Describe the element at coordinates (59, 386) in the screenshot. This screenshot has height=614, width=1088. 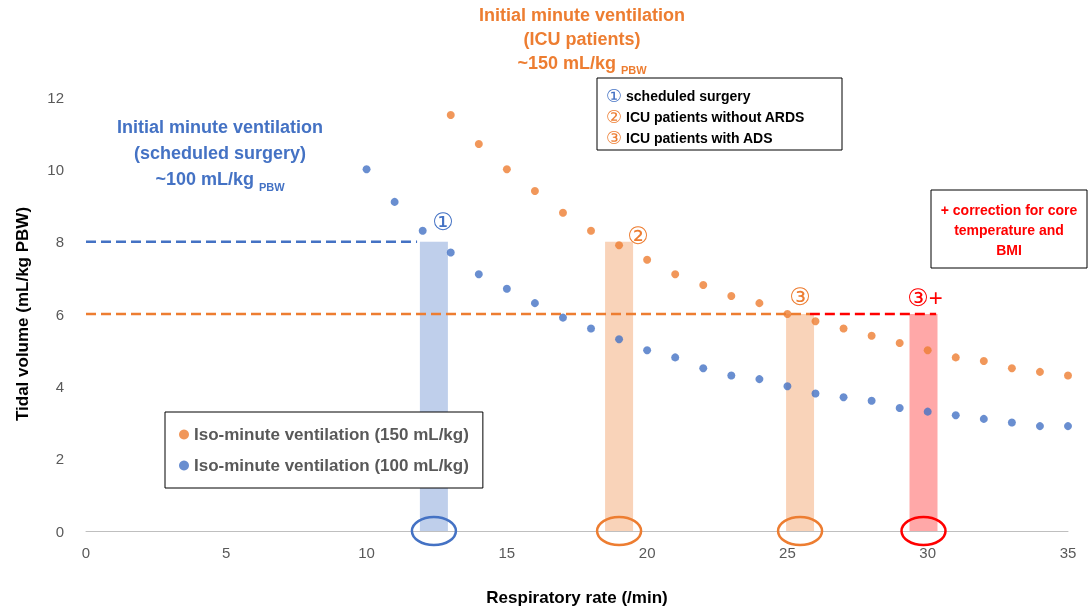
I see `y-tick-label: 4` at that location.